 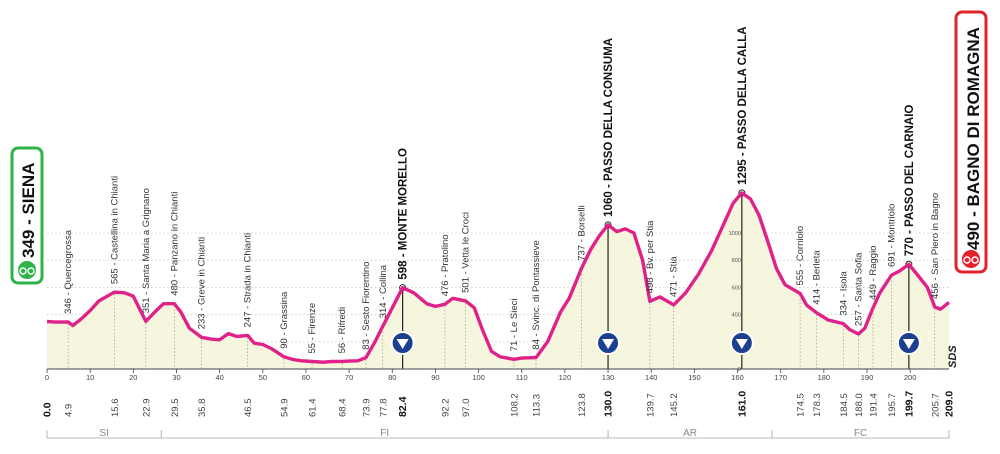 I want to click on altitude-scale-label: 1000, so click(x=735, y=234).